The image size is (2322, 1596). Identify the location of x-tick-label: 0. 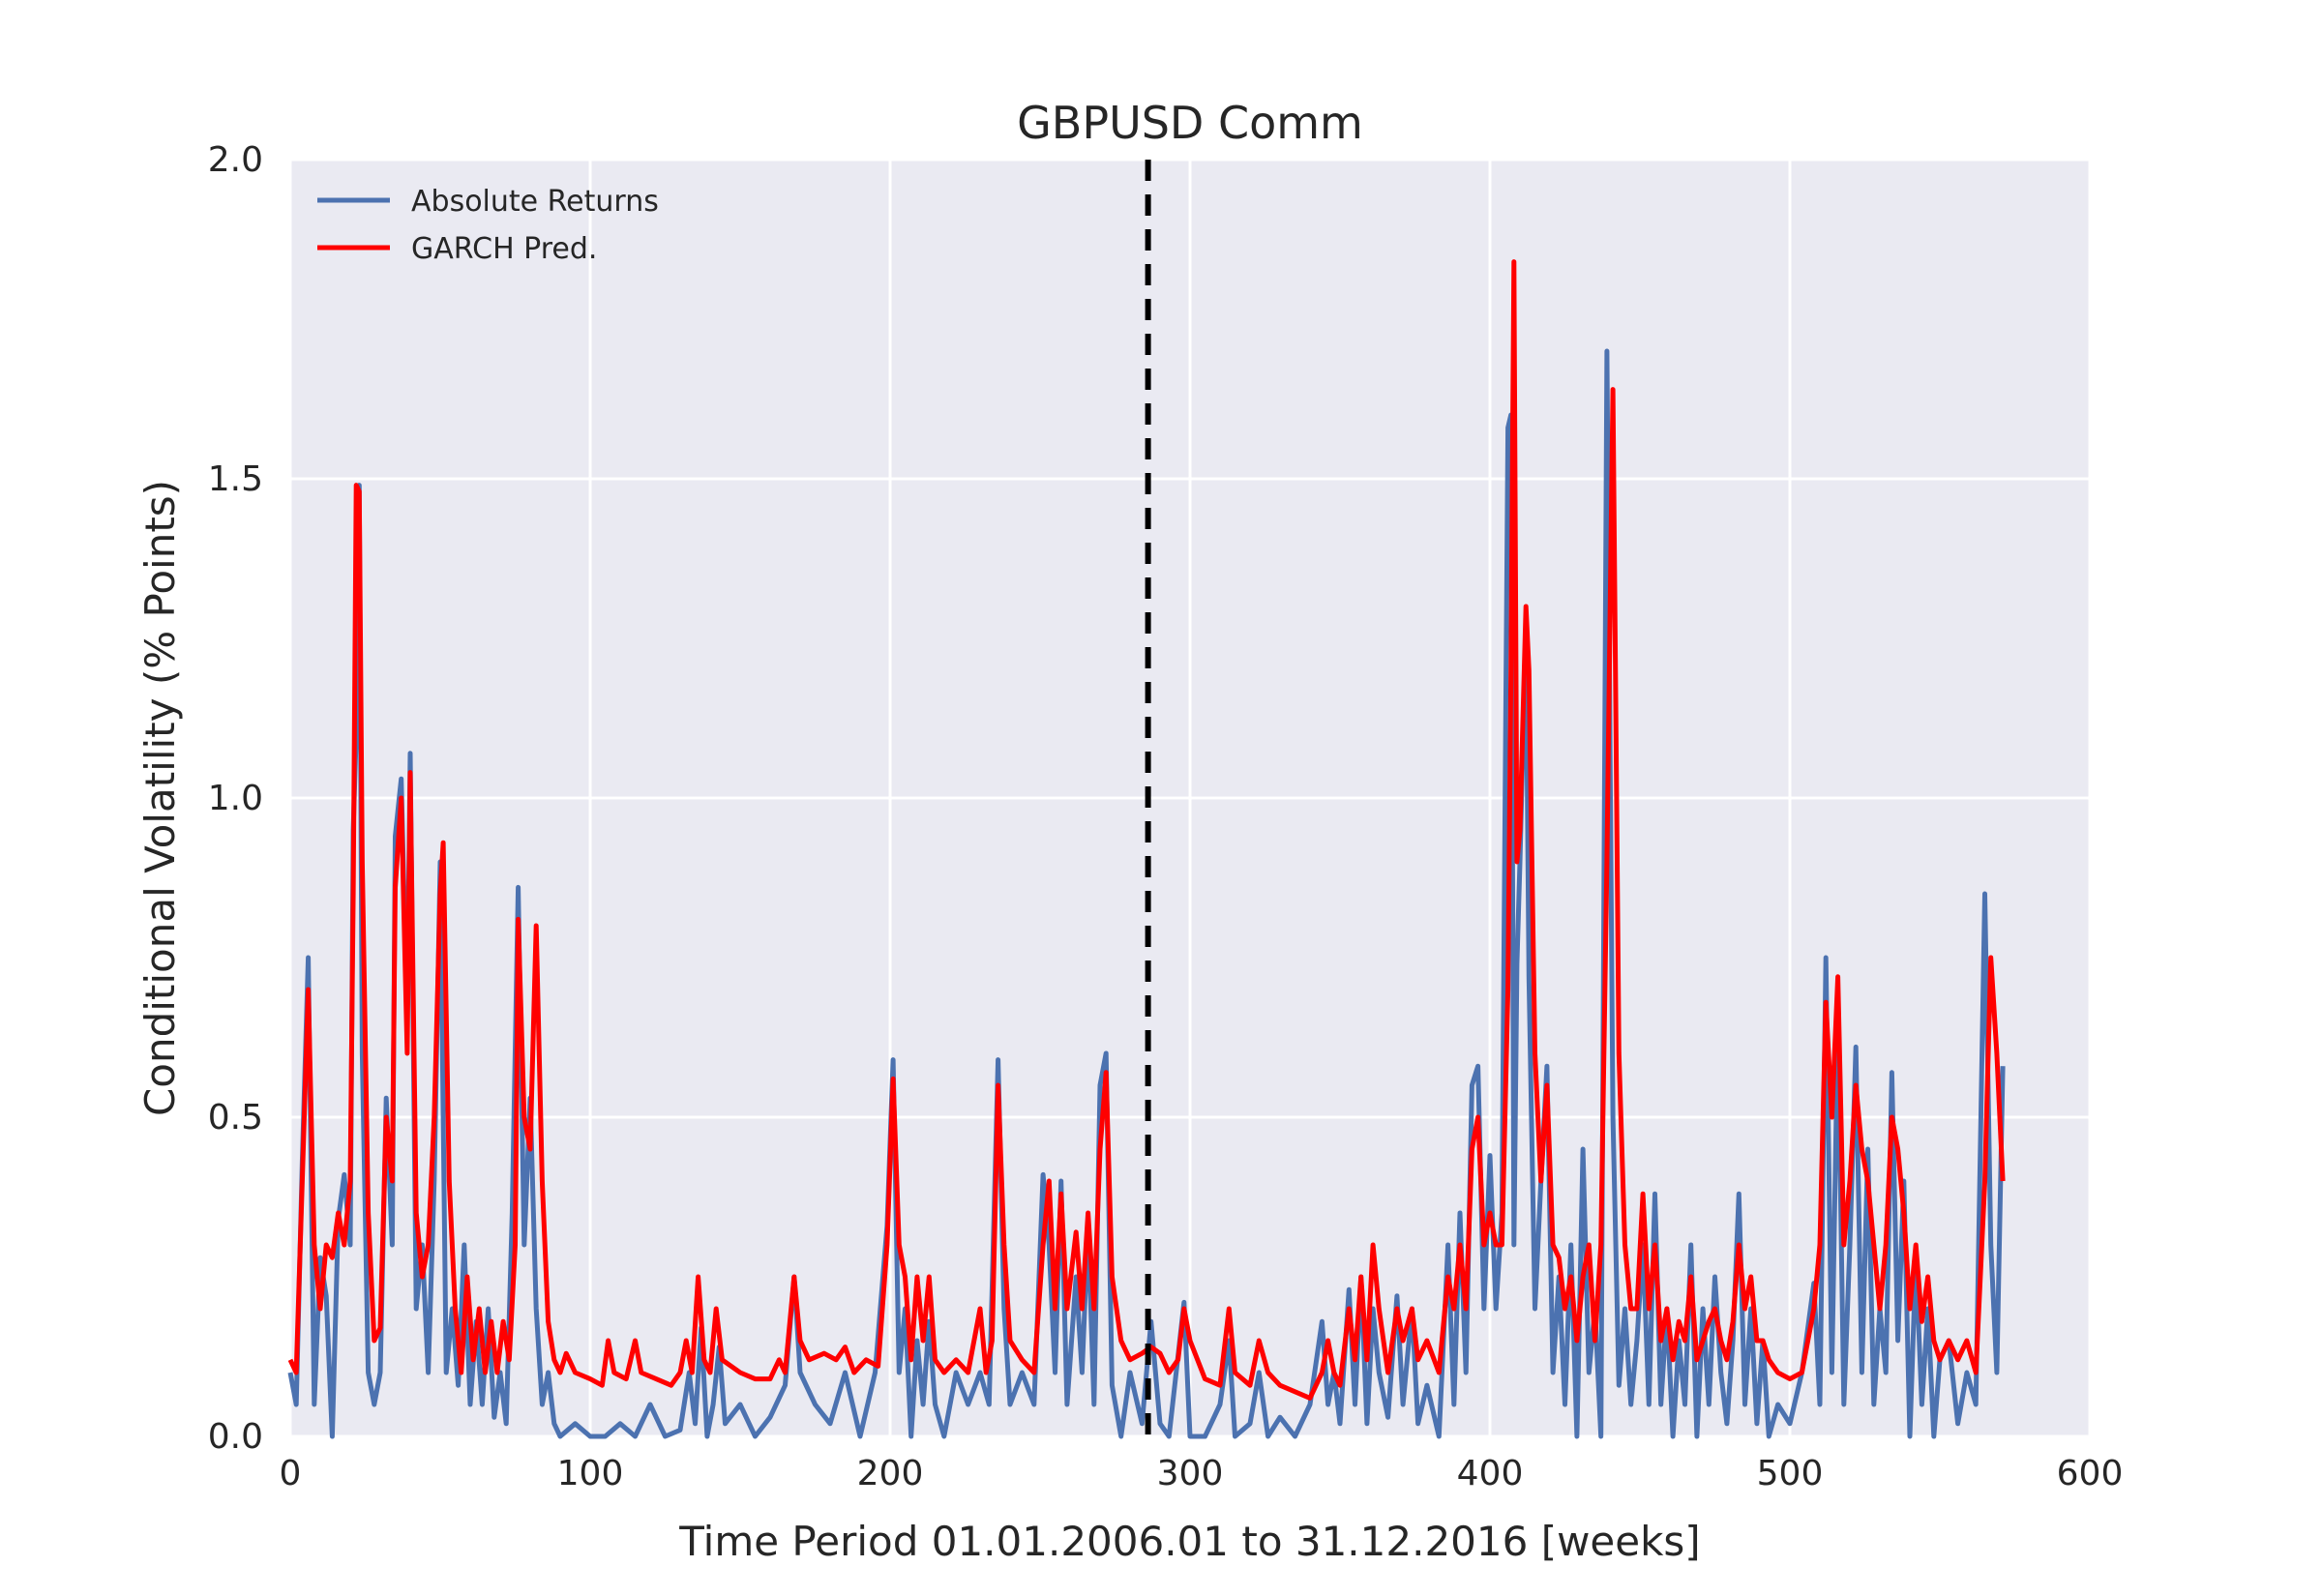
(291, 1473).